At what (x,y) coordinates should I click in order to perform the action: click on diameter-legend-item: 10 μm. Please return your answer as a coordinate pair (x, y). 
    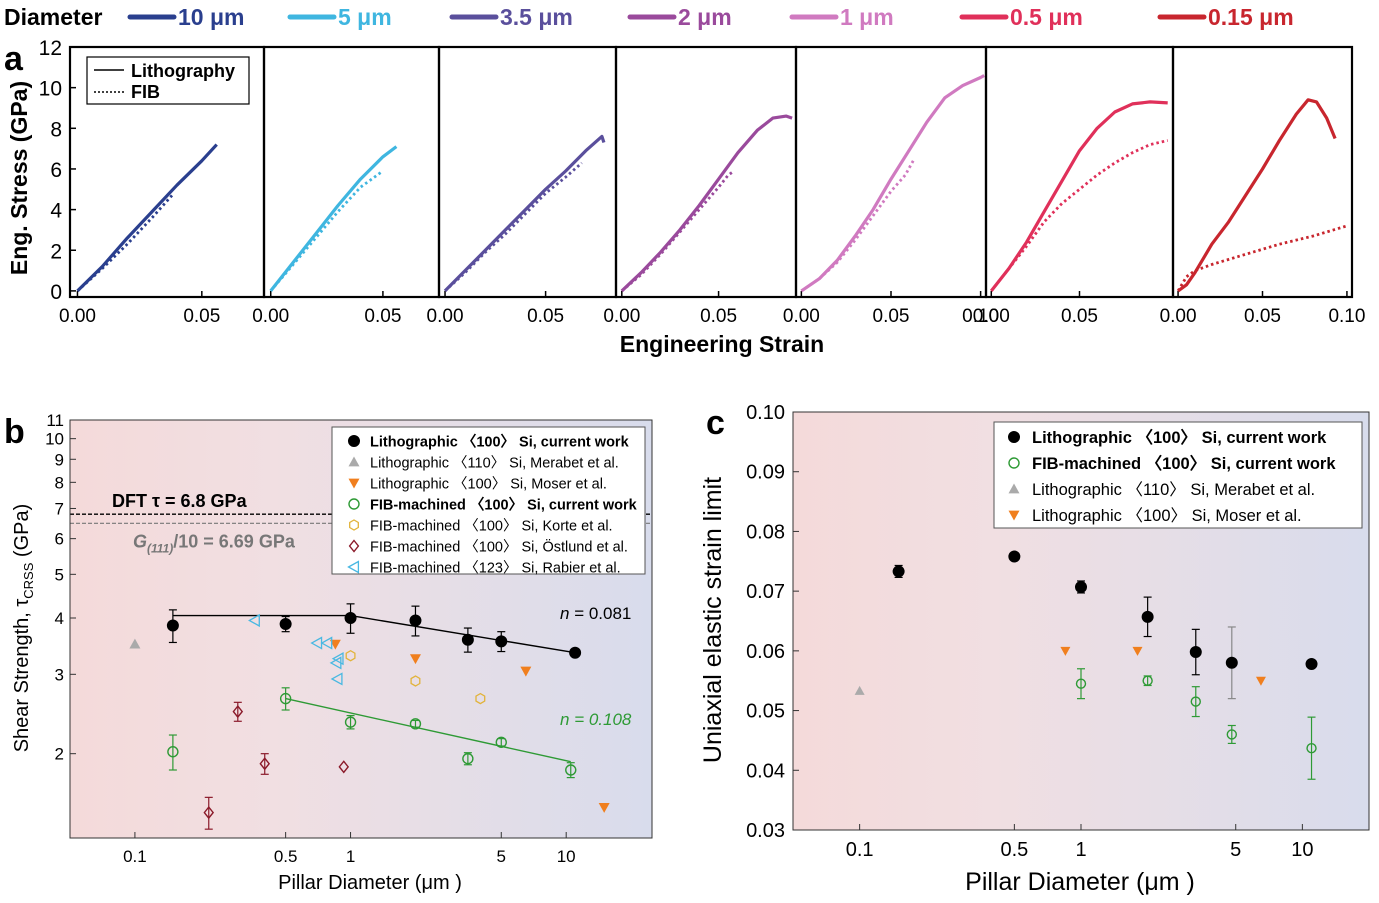
    Looking at the image, I should click on (186, 17).